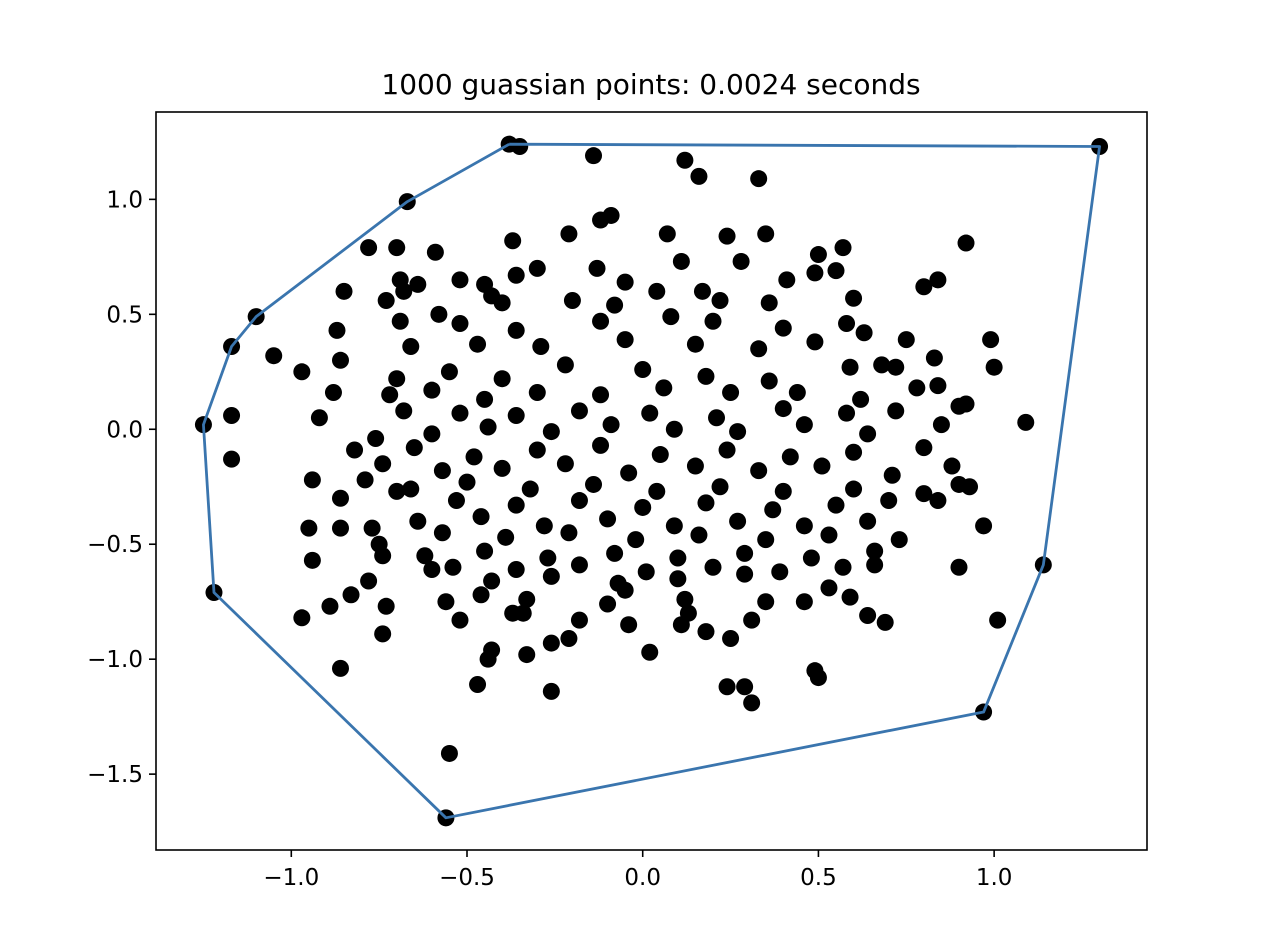 This screenshot has width=1272, height=950. Describe the element at coordinates (121, 487) in the screenshot. I see `y-axis: −1.5 −1.0 −0.5 0.0 0.5 1.0` at that location.